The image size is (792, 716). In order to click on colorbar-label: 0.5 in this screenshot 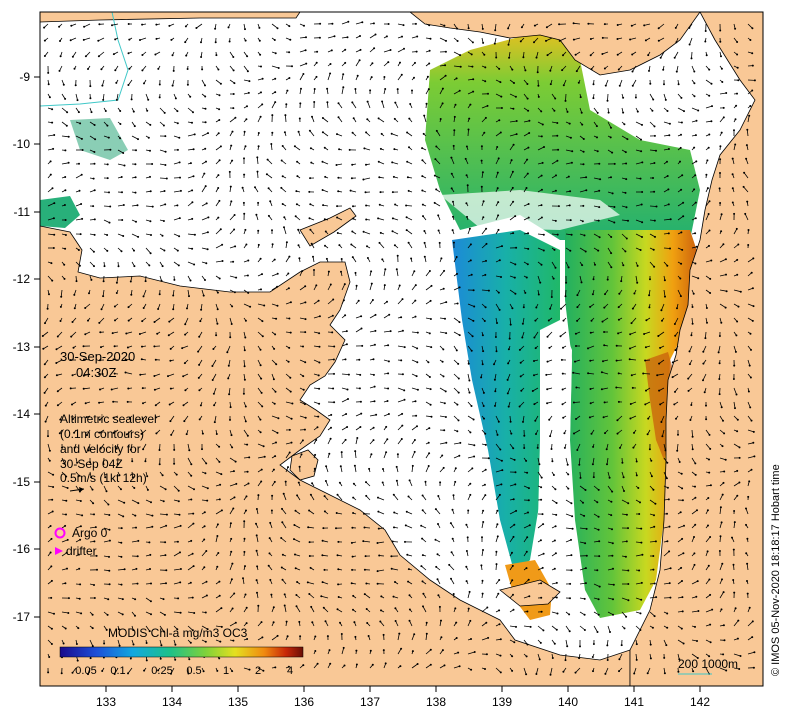, I will do `click(193, 671)`.